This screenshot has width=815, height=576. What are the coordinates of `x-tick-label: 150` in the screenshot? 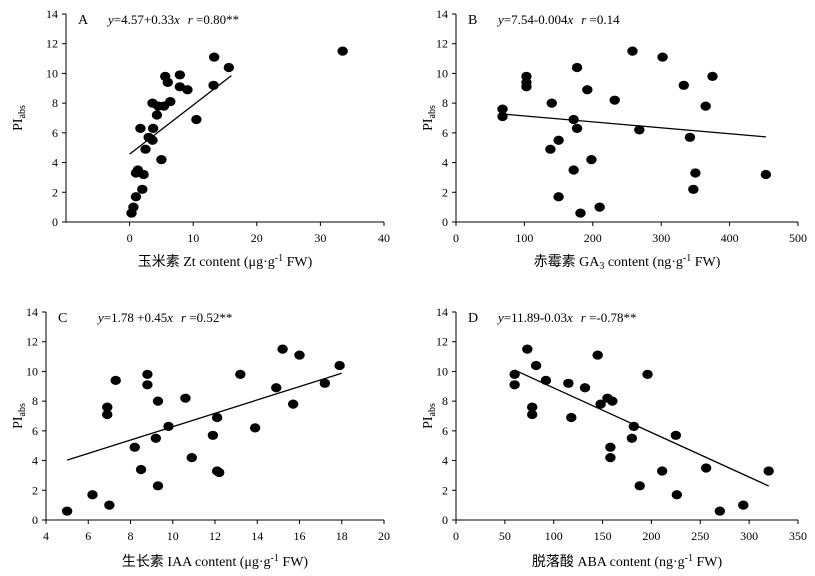 It's located at (603, 536).